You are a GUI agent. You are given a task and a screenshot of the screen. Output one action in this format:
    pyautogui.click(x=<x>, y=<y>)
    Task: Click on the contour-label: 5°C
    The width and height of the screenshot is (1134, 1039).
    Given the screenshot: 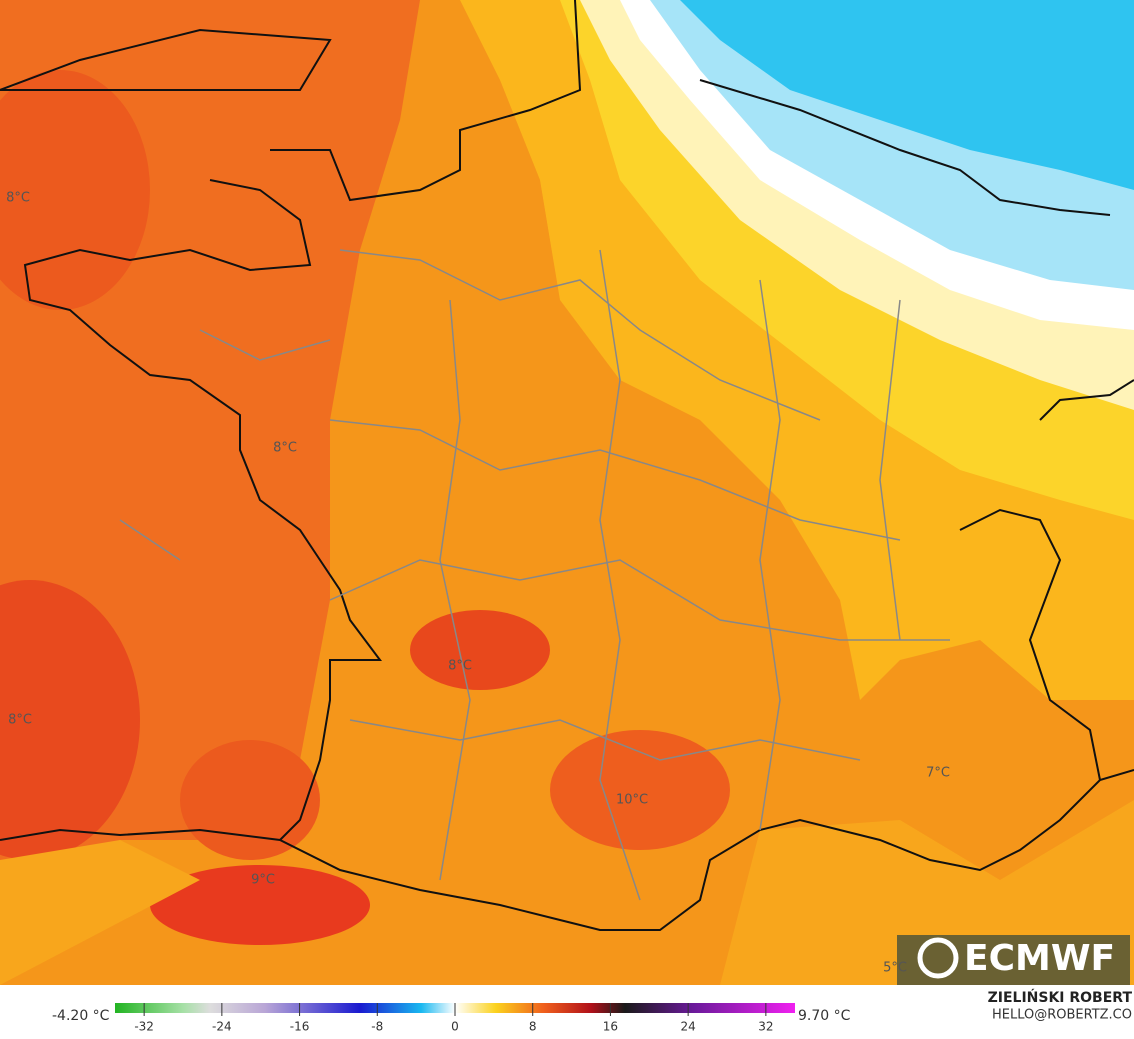 What is the action you would take?
    pyautogui.click(x=895, y=968)
    